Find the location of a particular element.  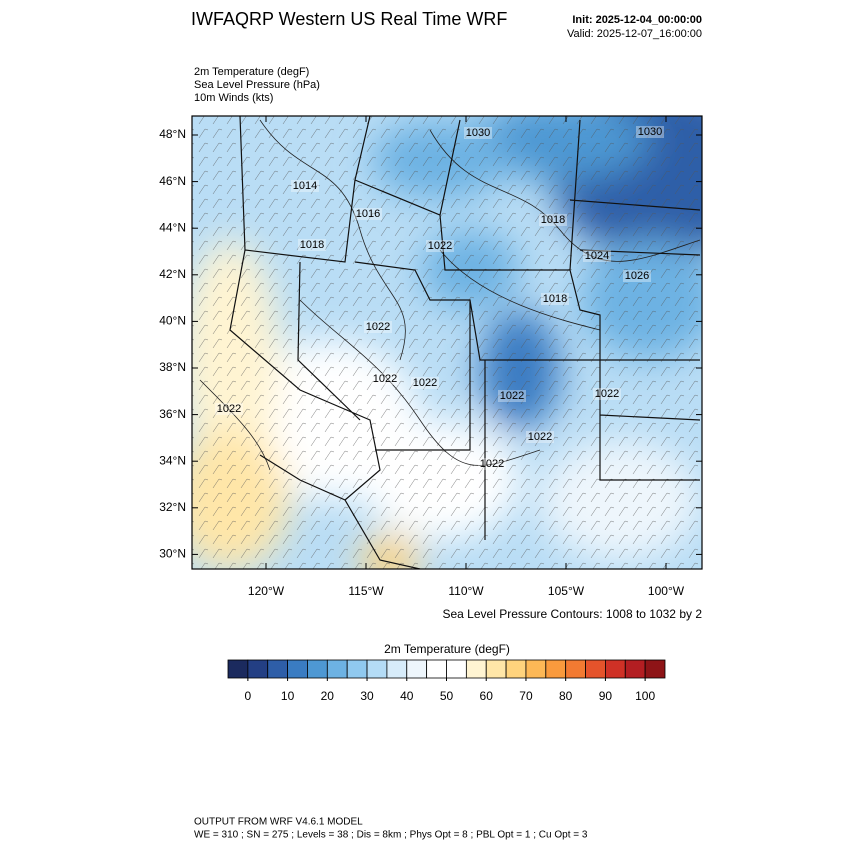

contour-label: 1024 is located at coordinates (597, 256).